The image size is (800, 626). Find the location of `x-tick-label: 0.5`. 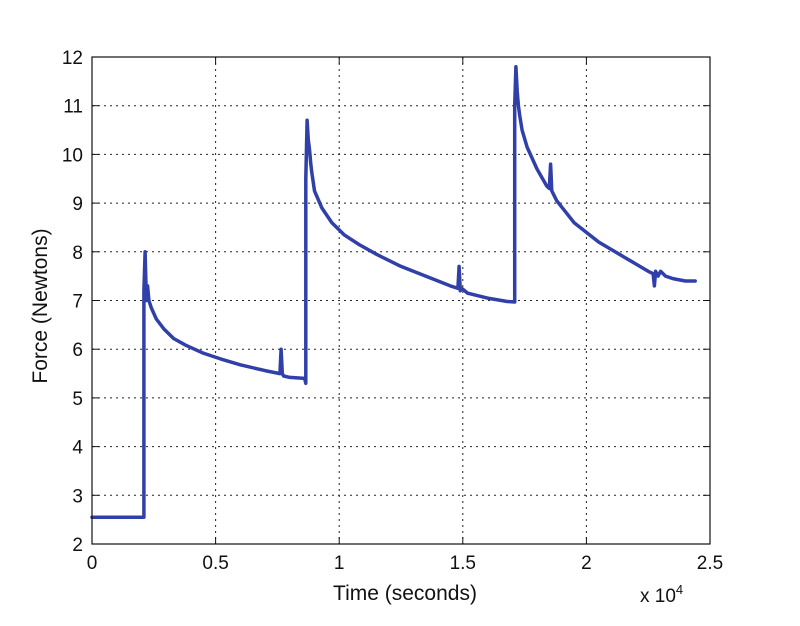

x-tick-label: 0.5 is located at coordinates (215, 563).